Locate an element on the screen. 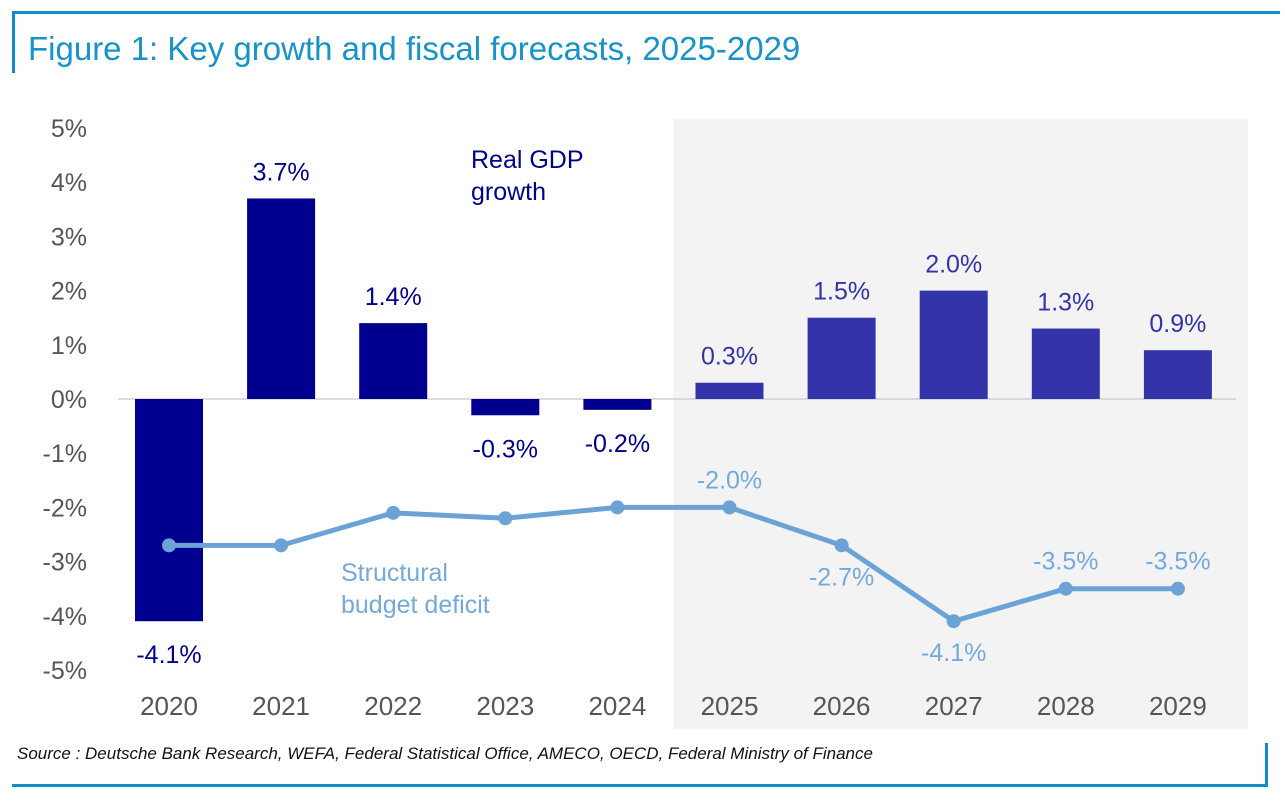 The image size is (1285, 802). y-tick-label: -3% is located at coordinates (65, 563).